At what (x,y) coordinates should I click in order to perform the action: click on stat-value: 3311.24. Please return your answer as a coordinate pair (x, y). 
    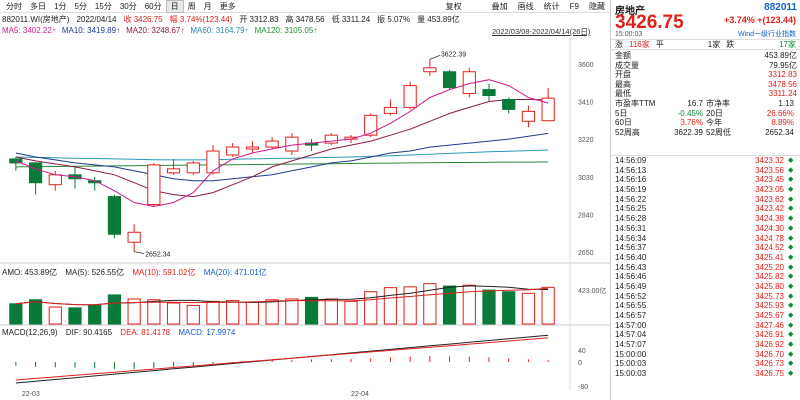
    Looking at the image, I should click on (782, 94).